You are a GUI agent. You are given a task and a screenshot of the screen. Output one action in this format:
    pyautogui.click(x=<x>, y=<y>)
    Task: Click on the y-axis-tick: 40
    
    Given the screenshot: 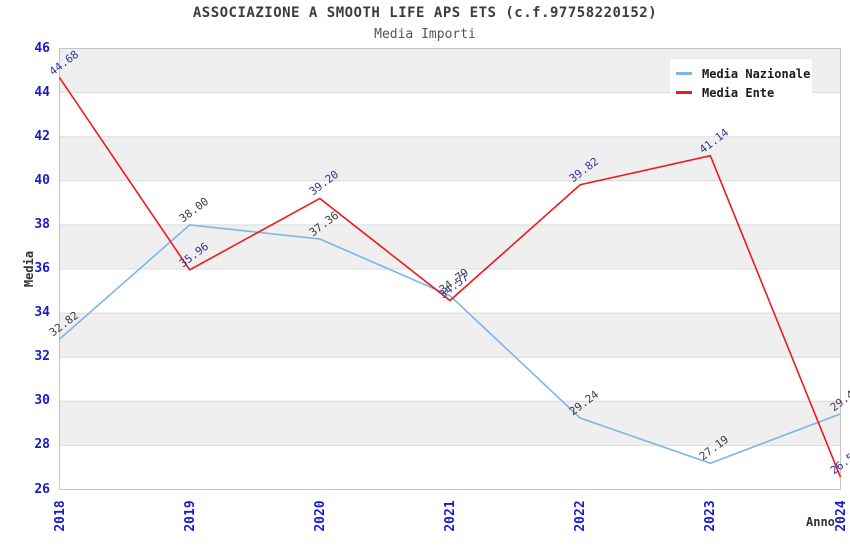 What is the action you would take?
    pyautogui.click(x=42, y=180)
    